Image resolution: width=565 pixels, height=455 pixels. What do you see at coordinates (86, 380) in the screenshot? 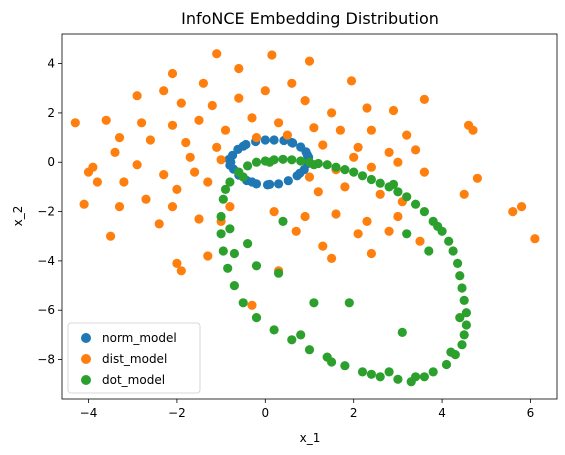
I see `legend-marker-dot_model` at bounding box center [86, 380].